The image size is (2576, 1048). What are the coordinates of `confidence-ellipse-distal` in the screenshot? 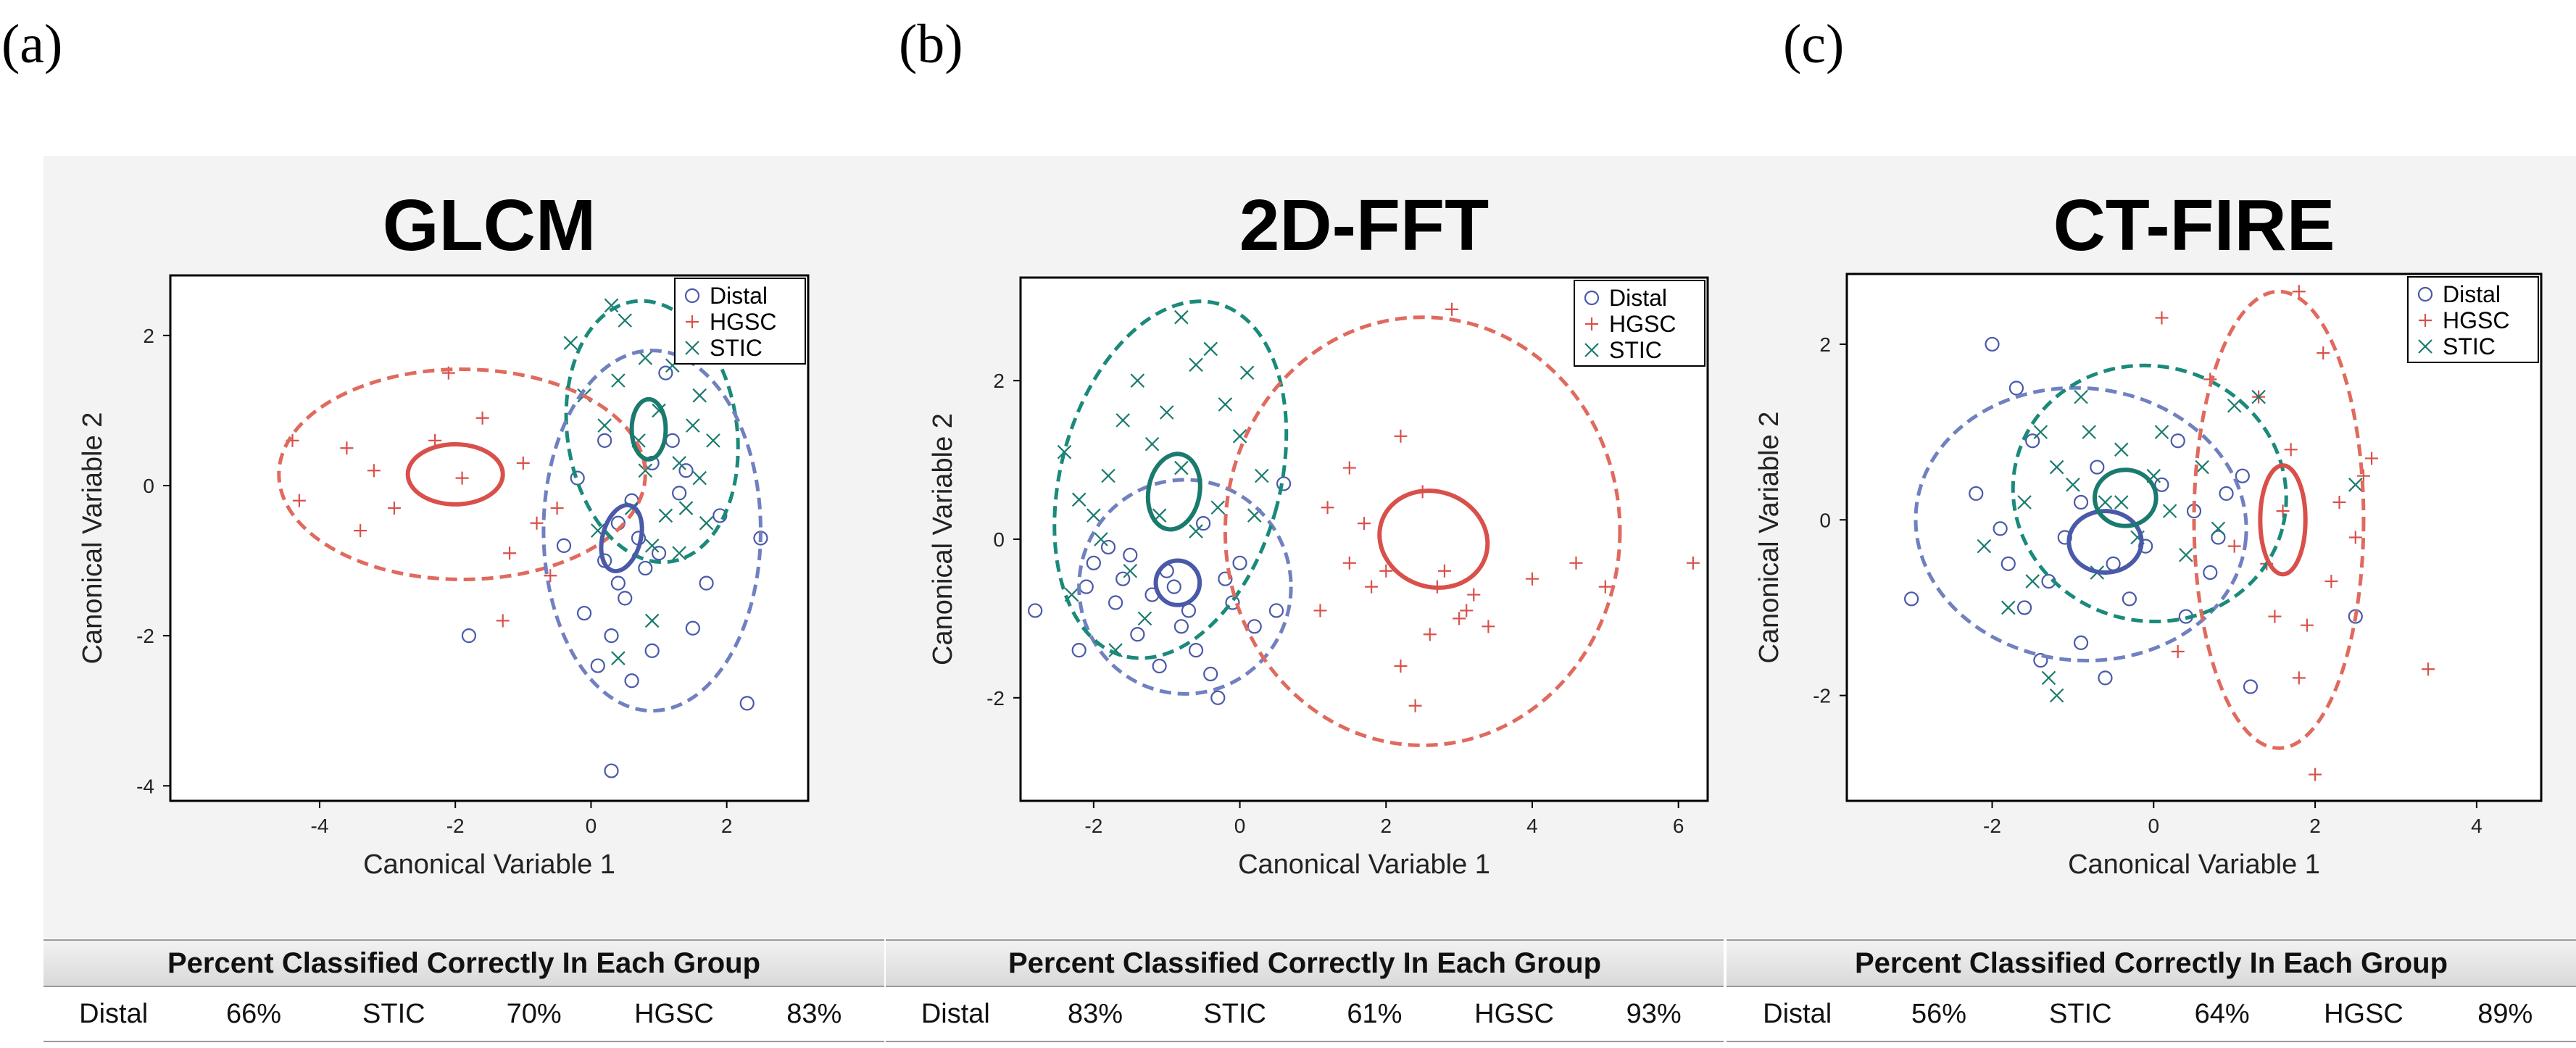 It's located at (1185, 587).